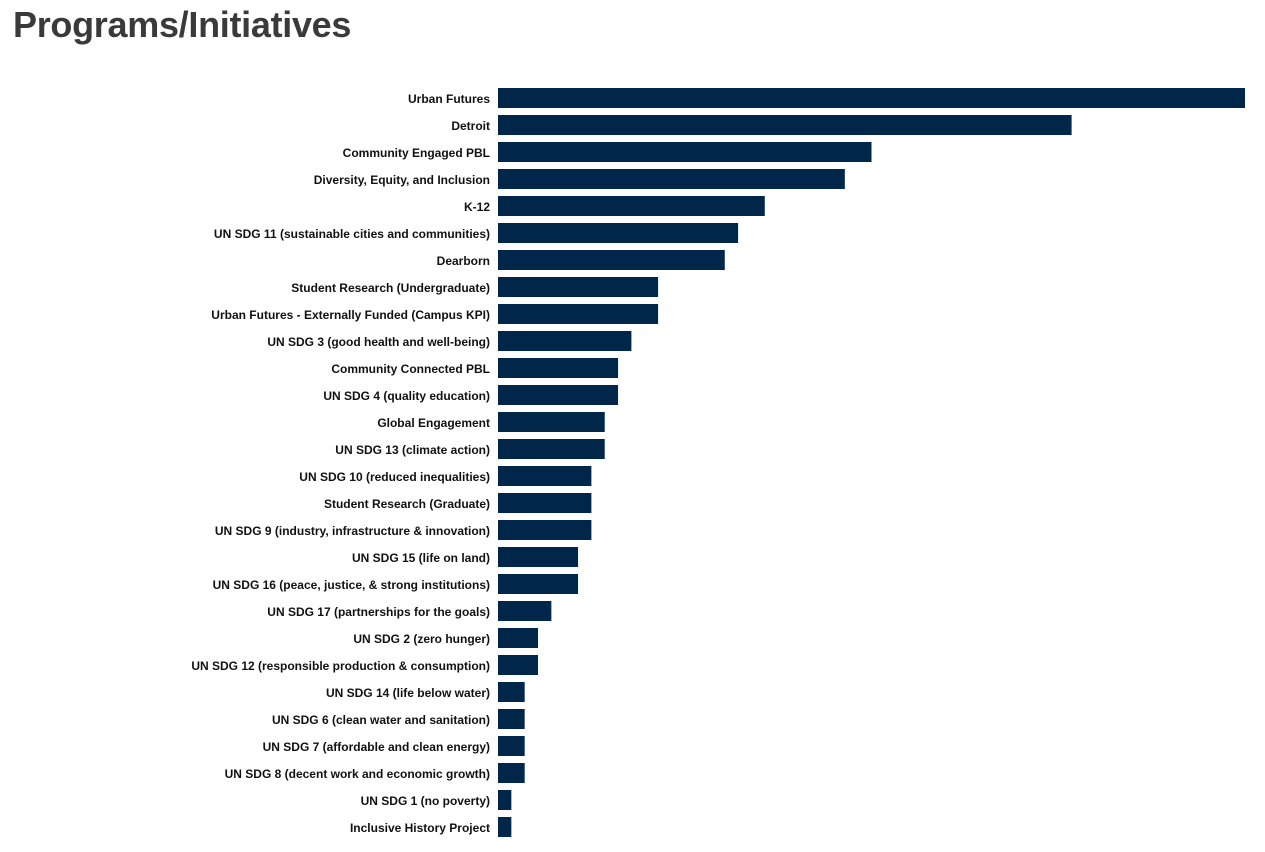 This screenshot has height=852, width=1265. Describe the element at coordinates (477, 207) in the screenshot. I see `category-label: K-12` at that location.